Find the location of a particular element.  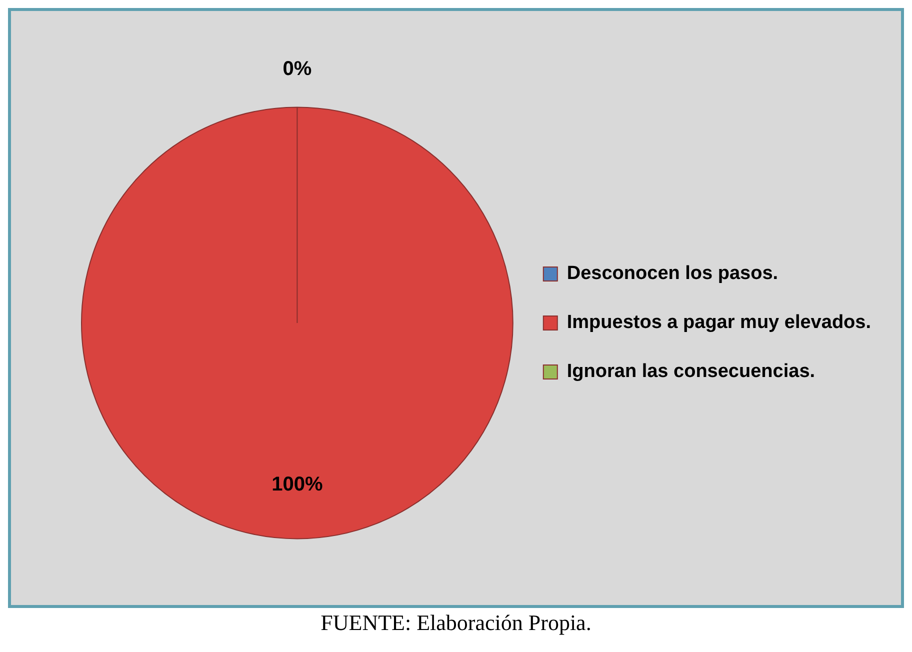

text: 0% is located at coordinates (297, 69).